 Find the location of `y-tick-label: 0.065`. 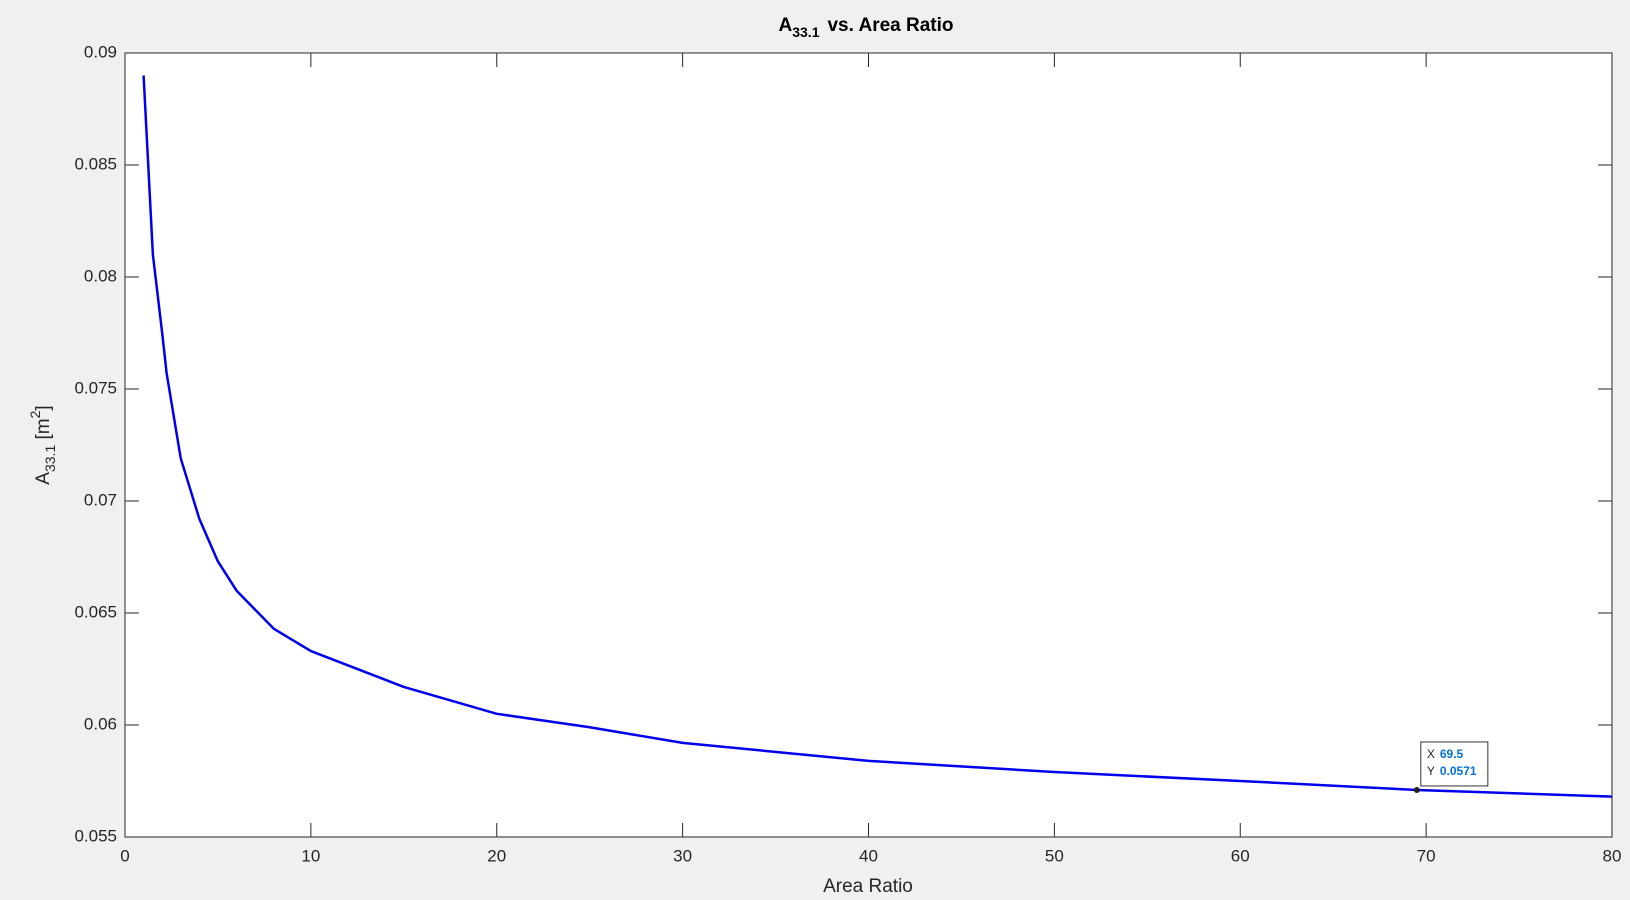

y-tick-label: 0.065 is located at coordinates (95, 611).